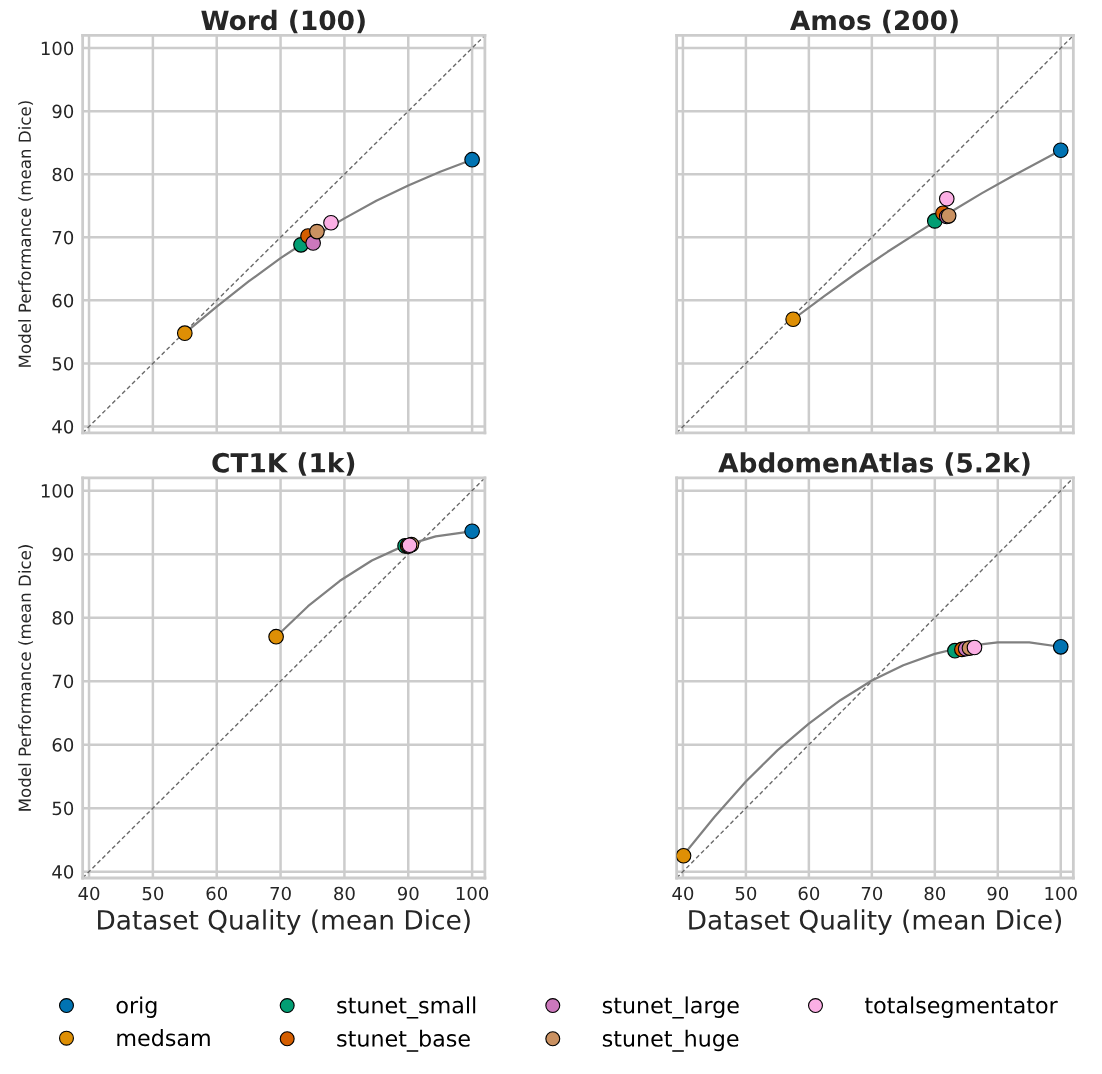 The height and width of the screenshot is (1074, 1102). Describe the element at coordinates (874, 21) in the screenshot. I see `chart-title: Amos (200)` at that location.